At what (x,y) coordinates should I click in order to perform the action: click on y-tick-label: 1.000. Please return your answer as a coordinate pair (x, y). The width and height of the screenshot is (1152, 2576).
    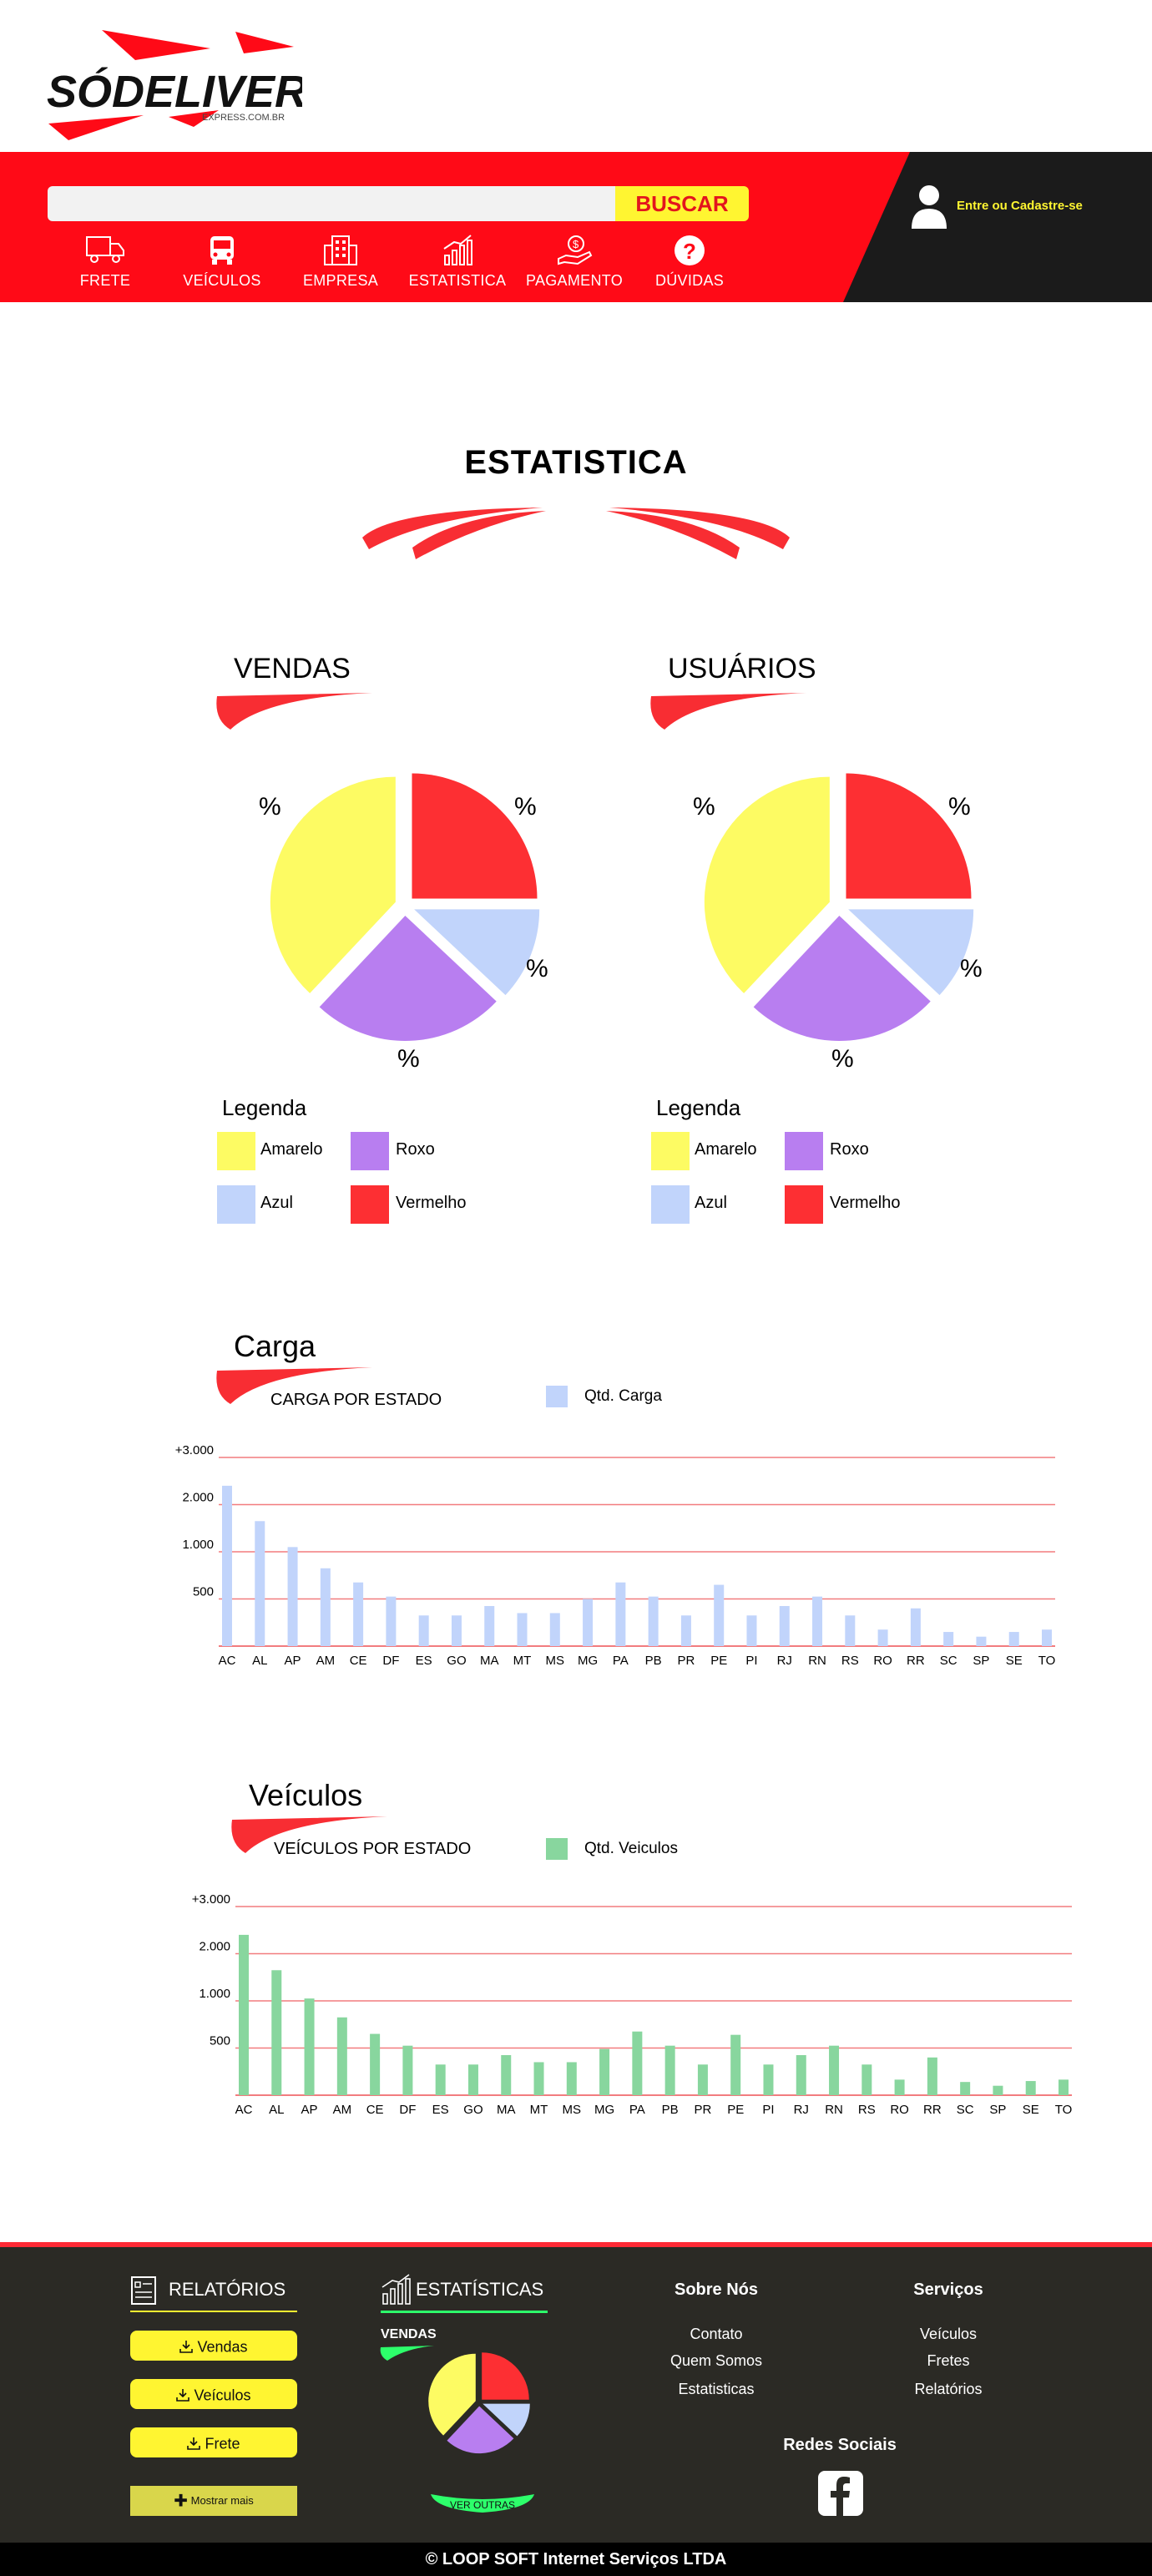
    Looking at the image, I should click on (214, 1994).